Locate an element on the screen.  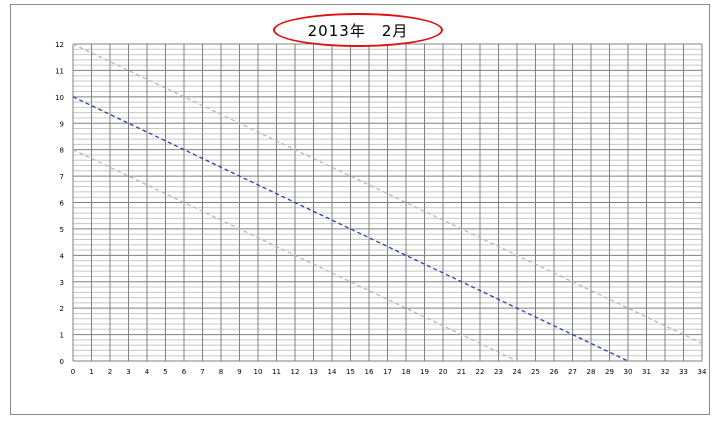
x-tick-label: 17 is located at coordinates (387, 372).